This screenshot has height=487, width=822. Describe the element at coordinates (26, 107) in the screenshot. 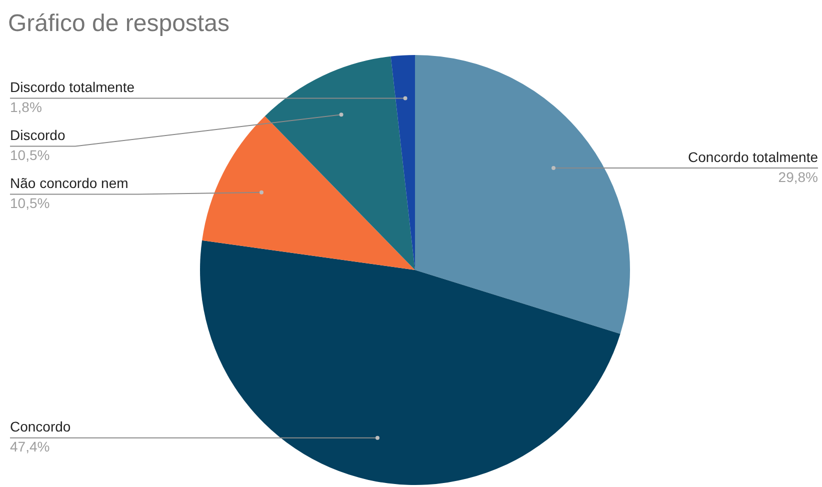

I see `data-label: 1,8%` at that location.